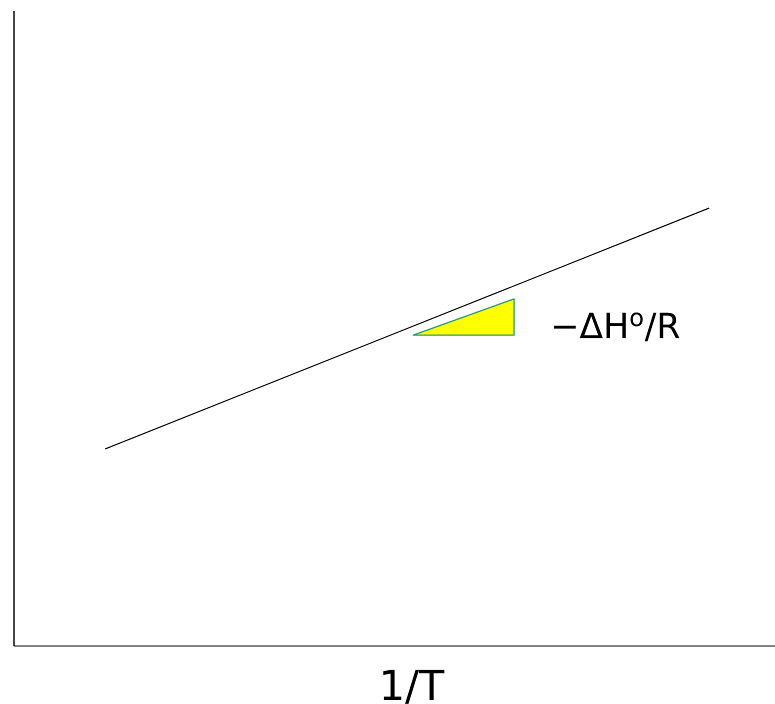  Describe the element at coordinates (617, 327) in the screenshot. I see `annotation: −ΔH$^{o}$/R` at that location.